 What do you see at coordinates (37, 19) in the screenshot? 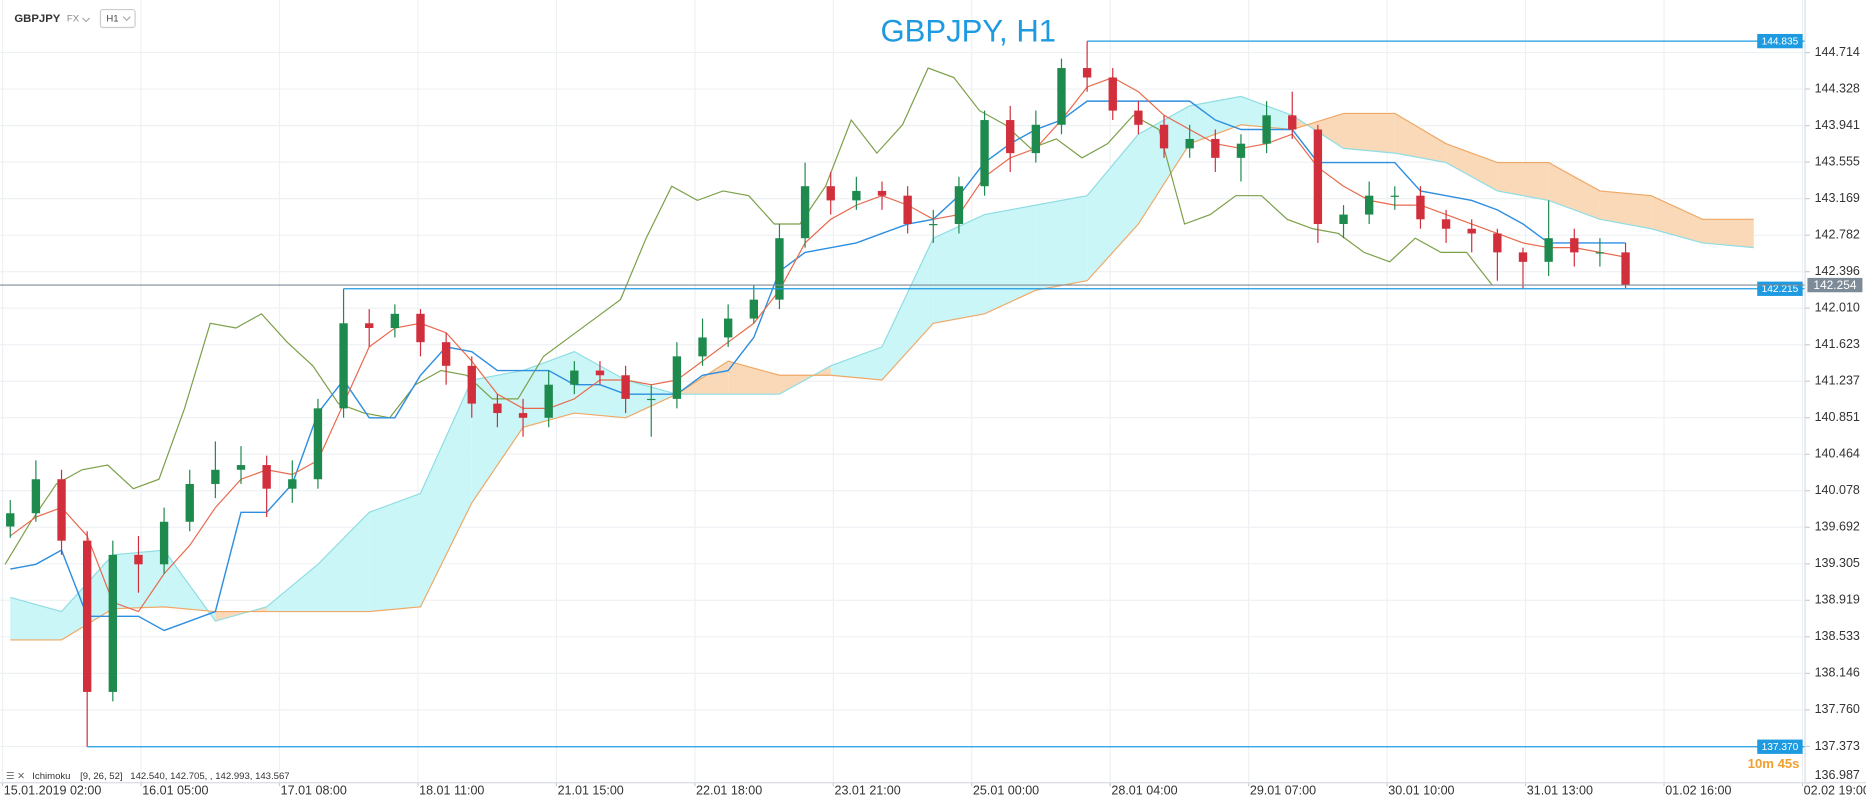
I see `symbol: GBPJPY` at bounding box center [37, 19].